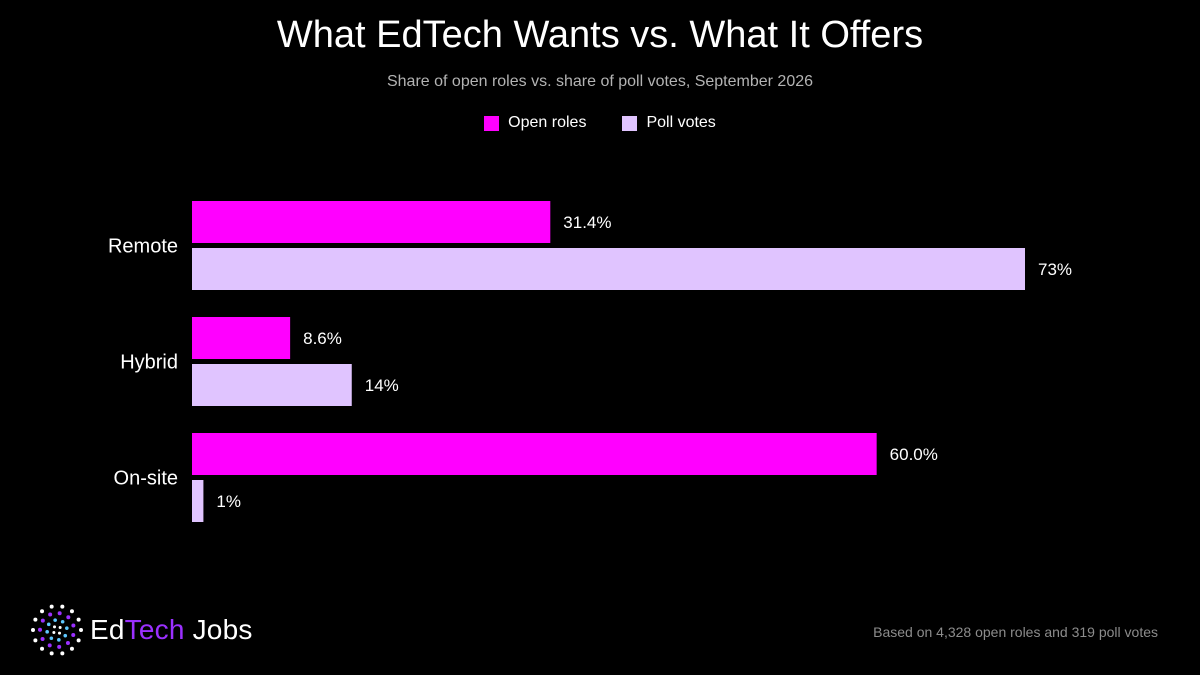  What do you see at coordinates (1055, 269) in the screenshot?
I see `data-label-poll-votes-remote: 73%` at bounding box center [1055, 269].